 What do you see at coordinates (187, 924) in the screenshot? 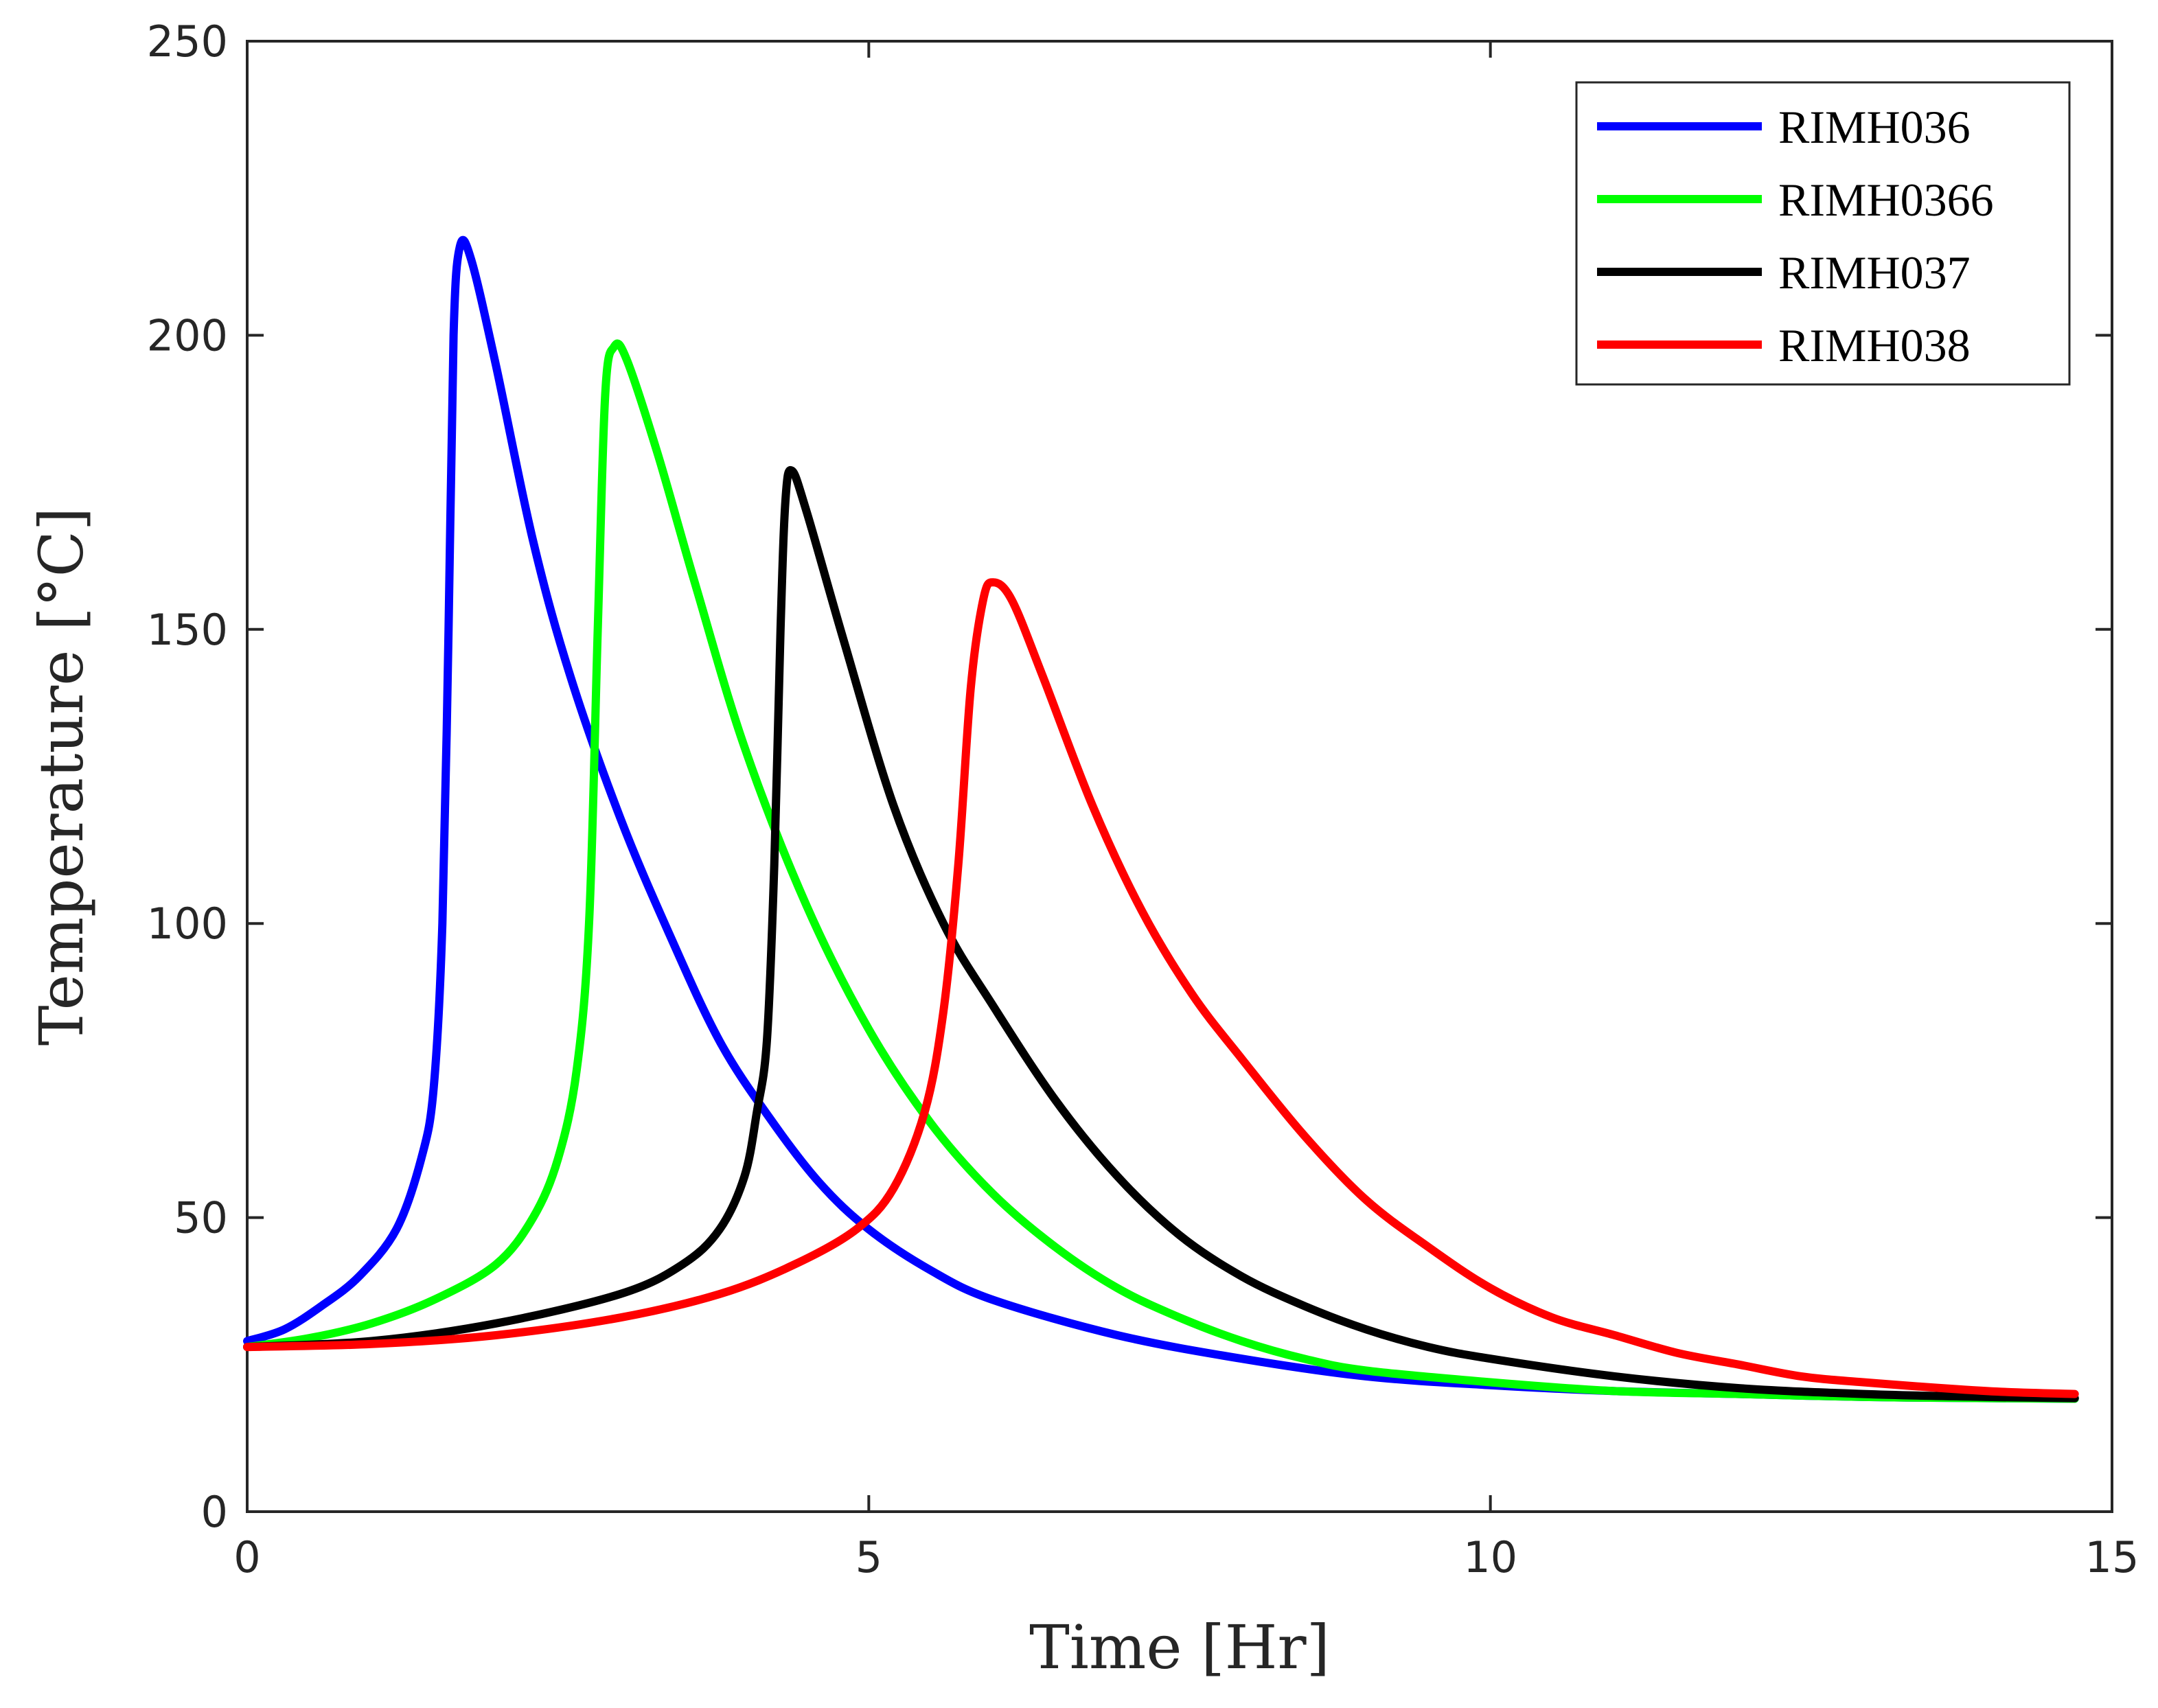
I see `y-tick-label: 100` at bounding box center [187, 924].